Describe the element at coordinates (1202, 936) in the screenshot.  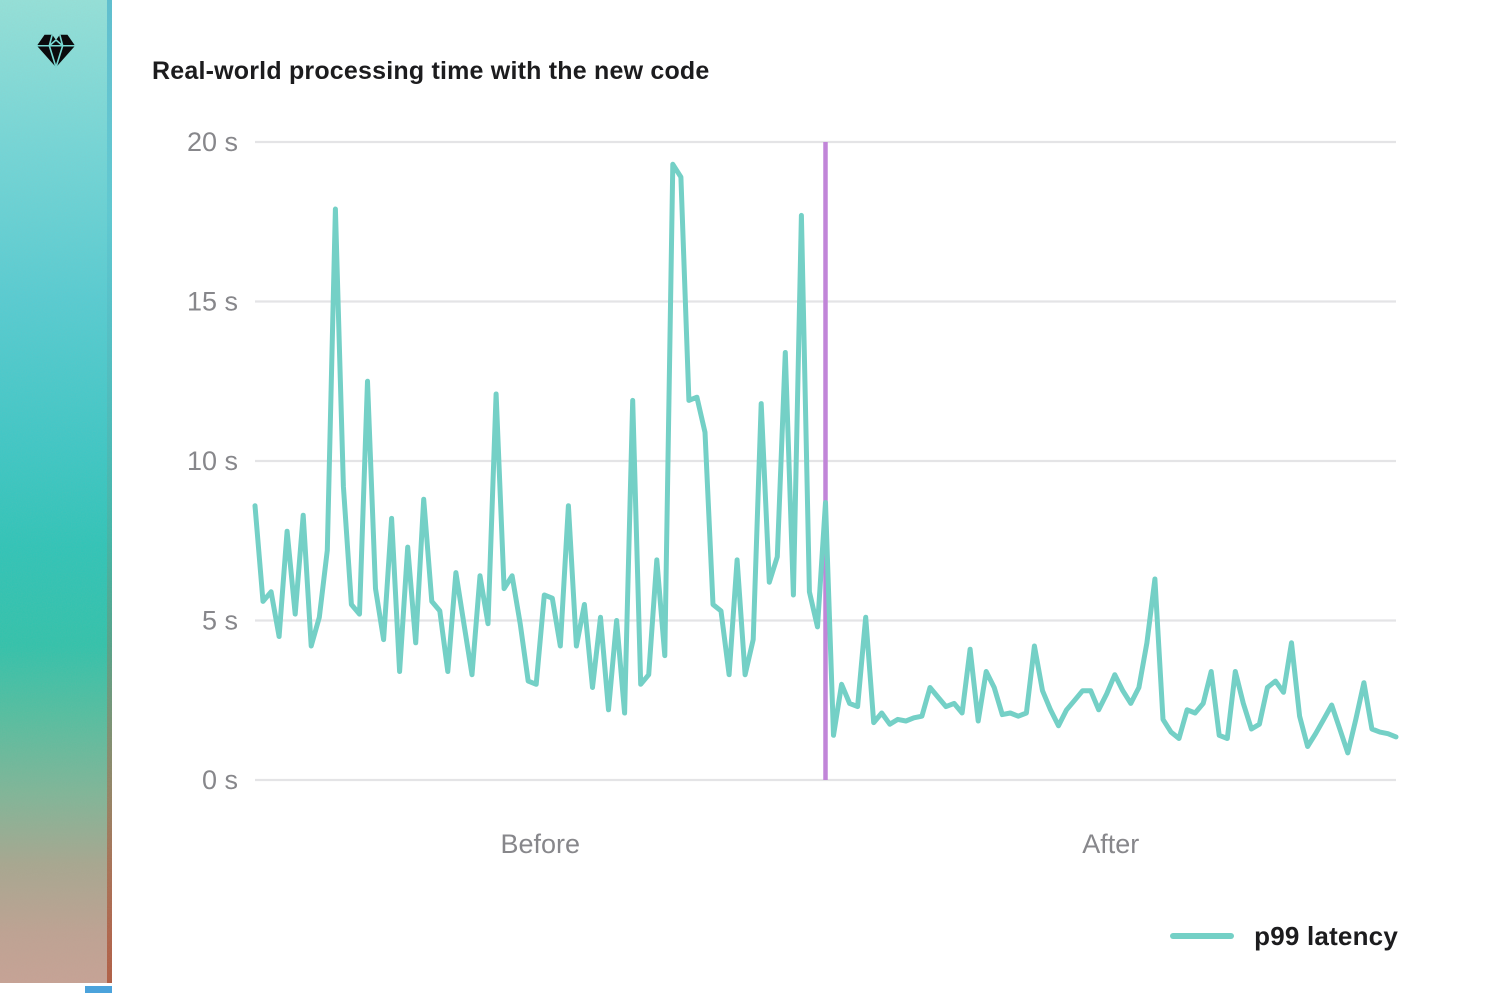
I see `legend-line-swatch` at that location.